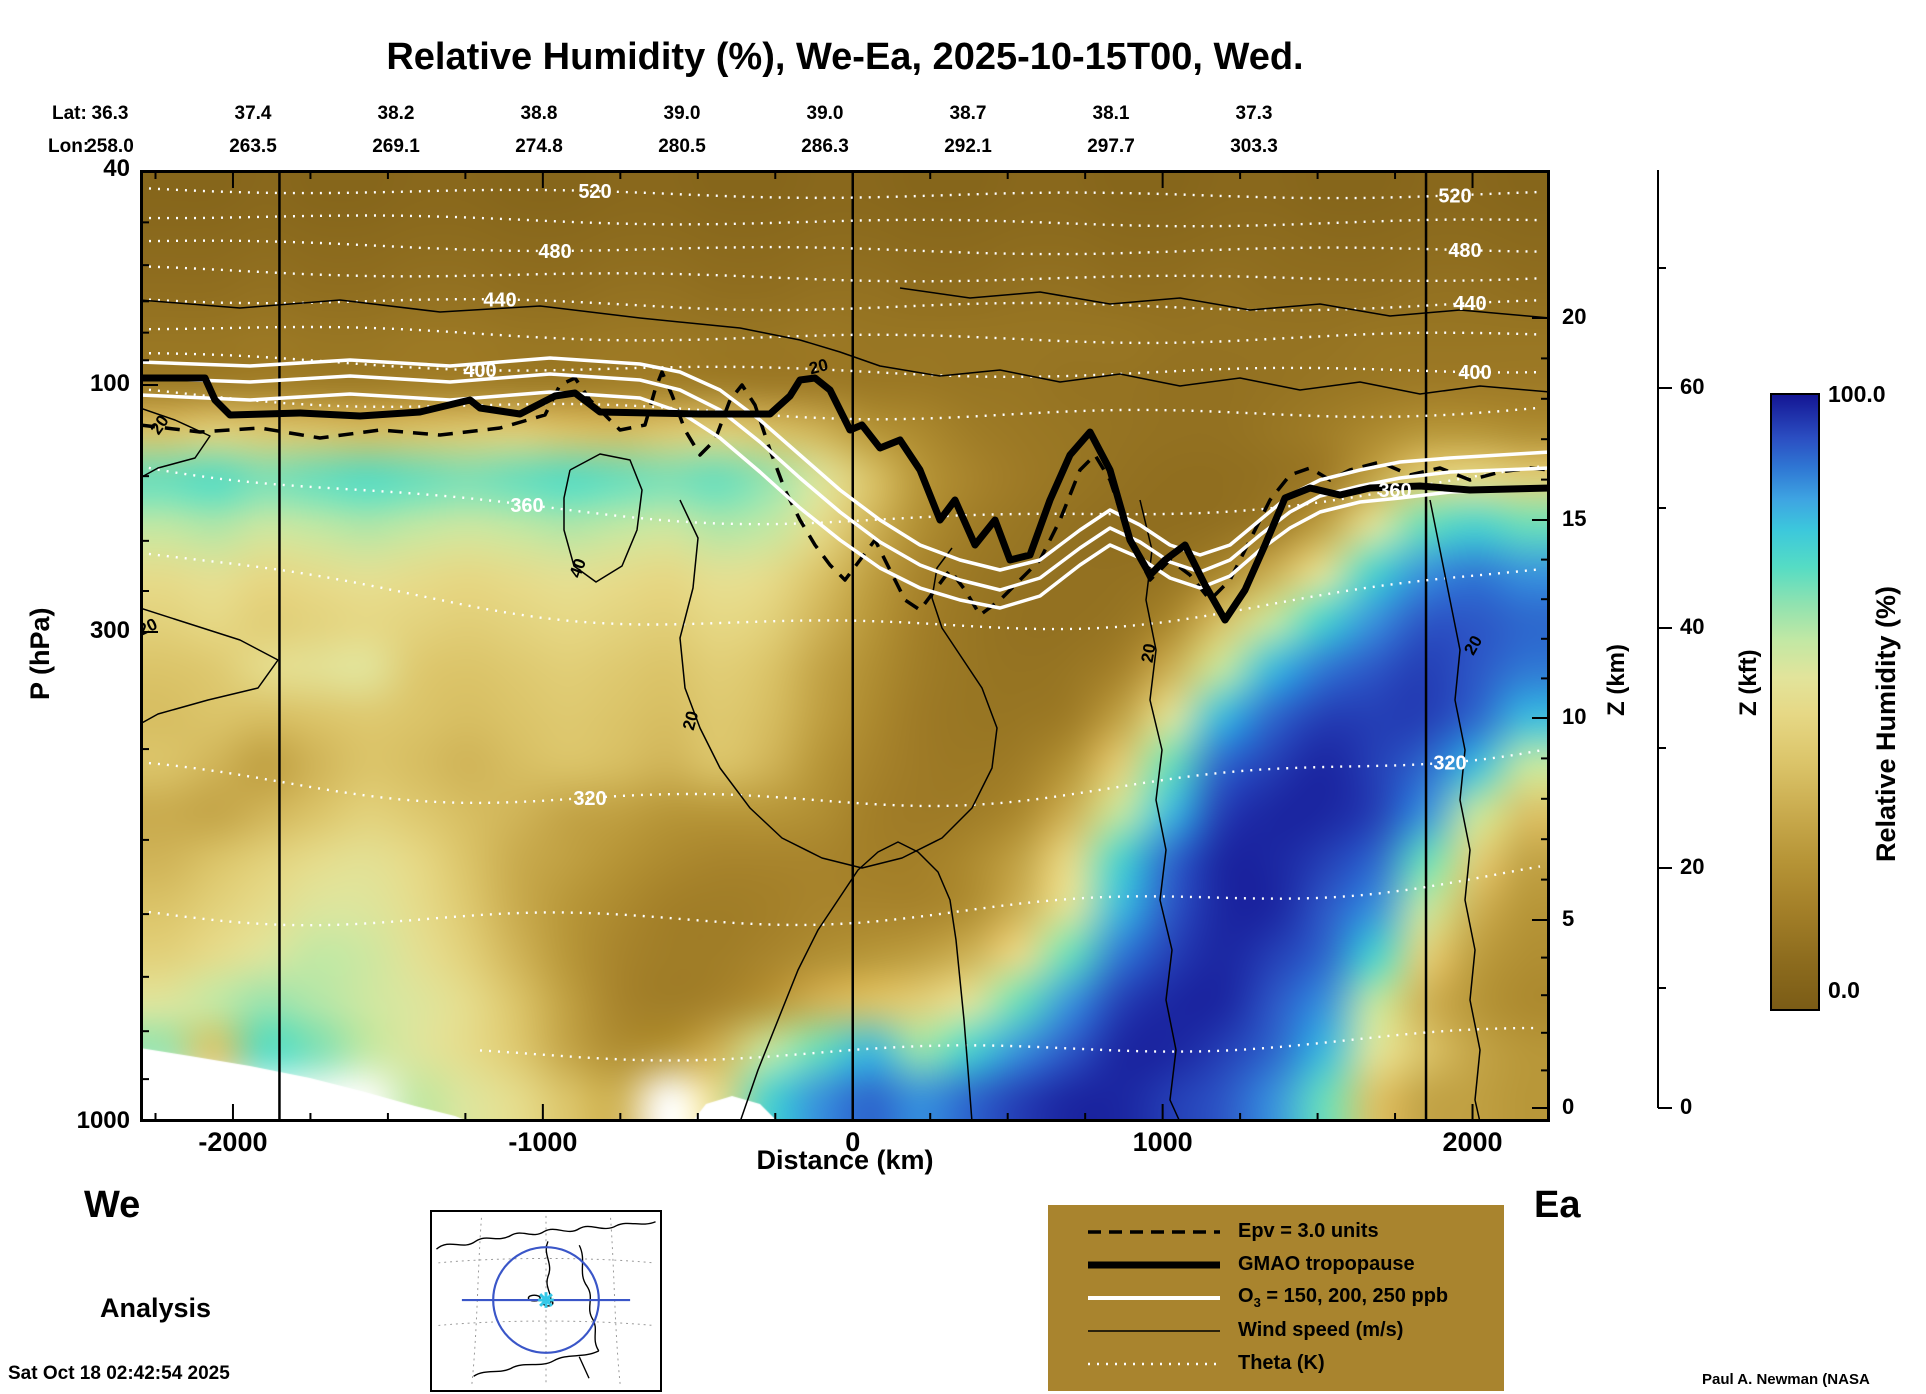 The width and height of the screenshot is (1926, 1394). I want to click on legend-item: Theta (K), so click(1294, 1363).